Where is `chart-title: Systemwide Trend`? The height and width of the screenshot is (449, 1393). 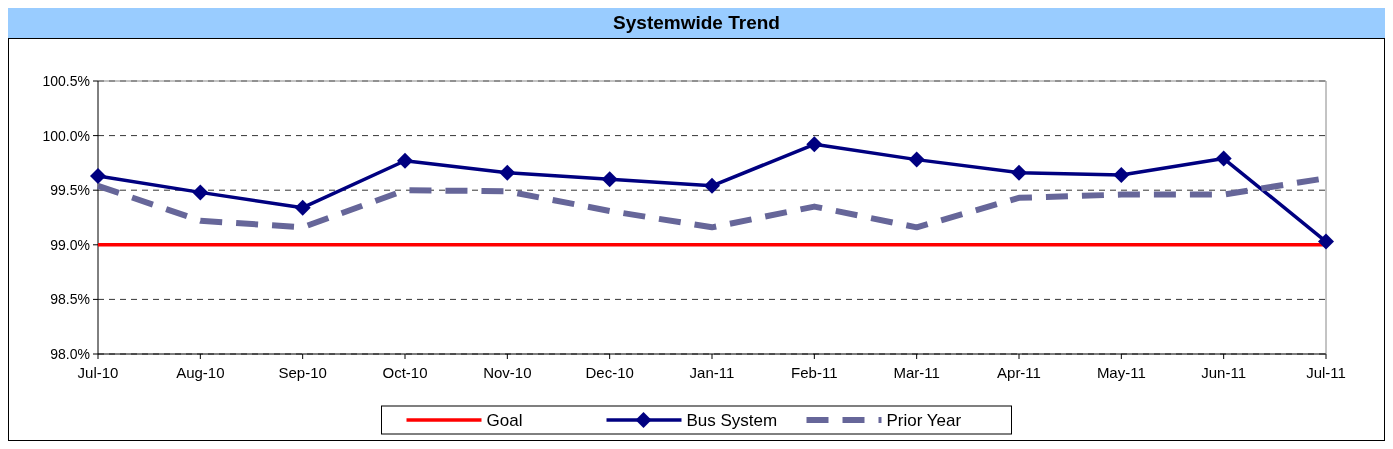
chart-title: Systemwide Trend is located at coordinates (696, 22).